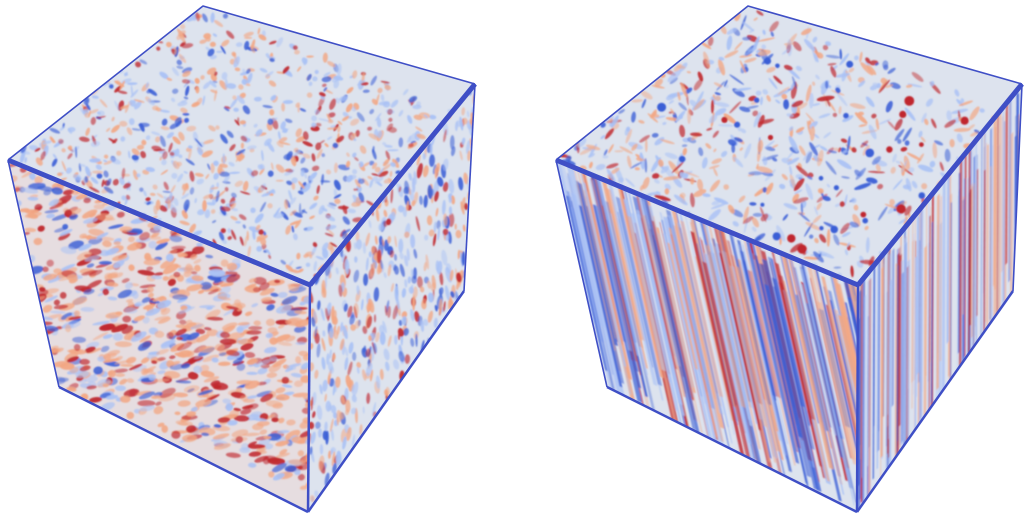  What do you see at coordinates (921, 145) in the screenshot?
I see `vortex-dot` at bounding box center [921, 145].